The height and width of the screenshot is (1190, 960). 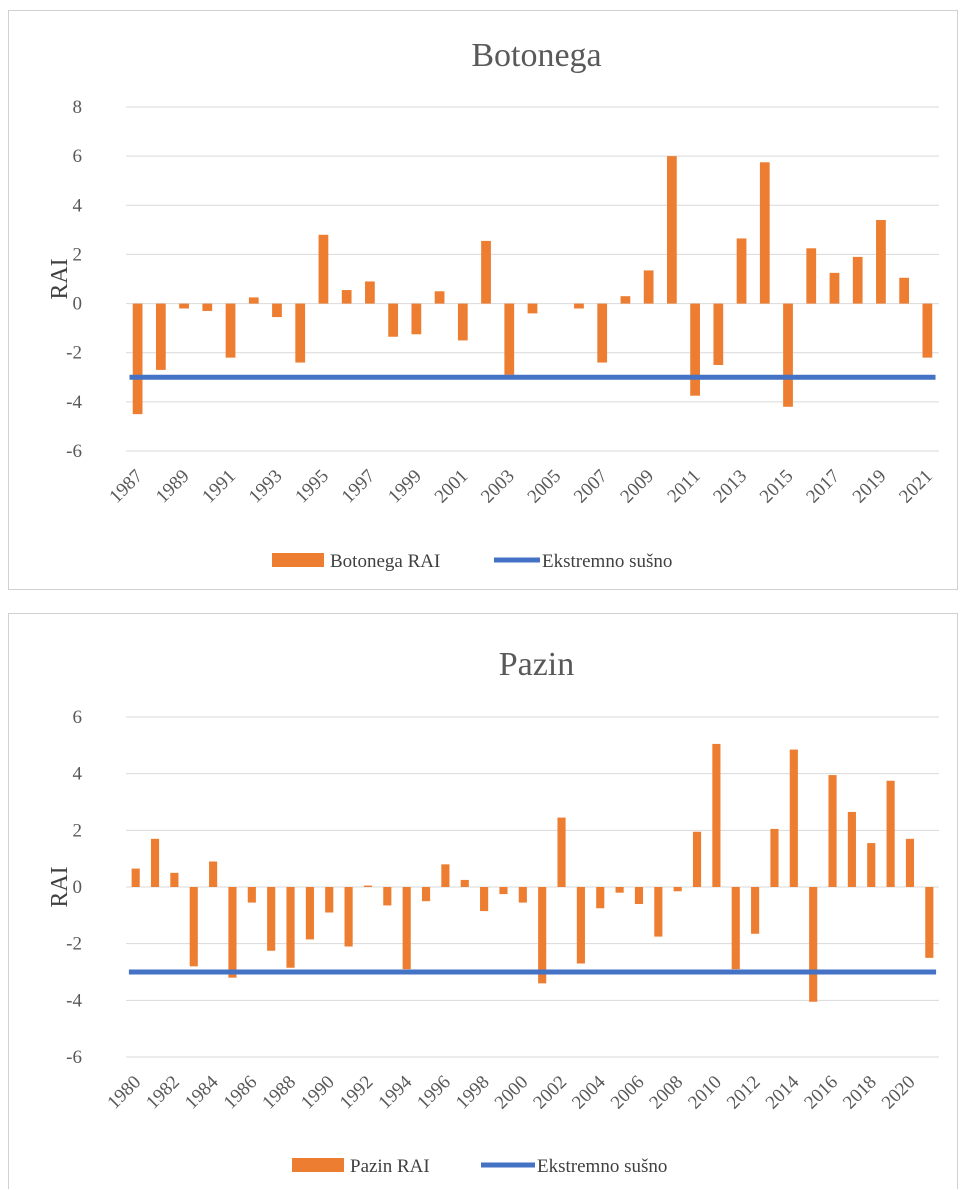 What do you see at coordinates (619, 890) in the screenshot?
I see `bar-2005` at bounding box center [619, 890].